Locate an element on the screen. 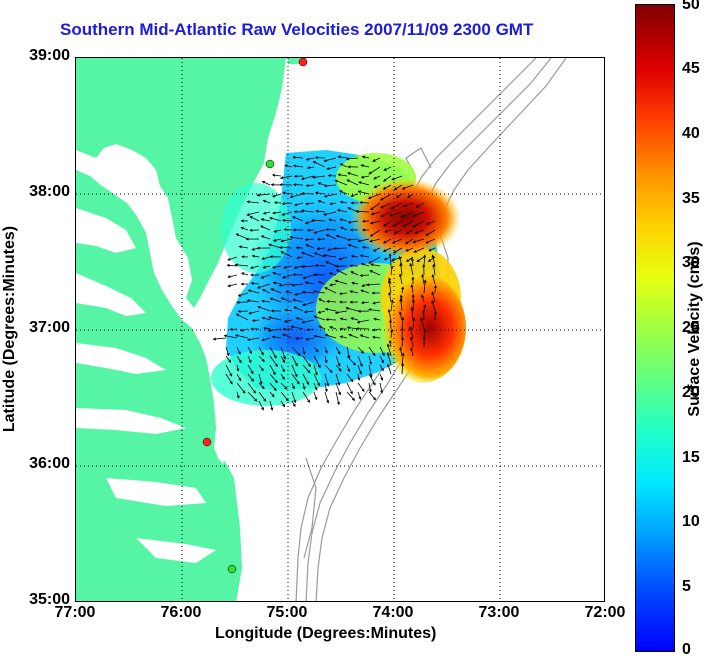 Image resolution: width=724 pixels, height=659 pixels. bay-rivers is located at coordinates (146, 385).